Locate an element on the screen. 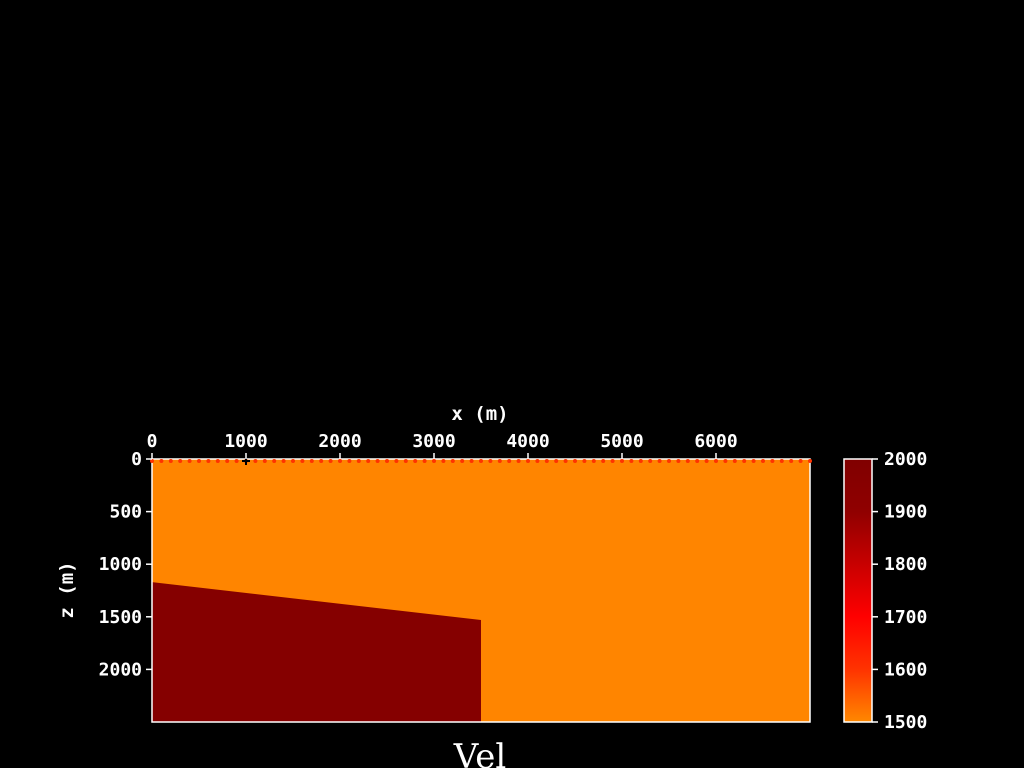 The height and width of the screenshot is (768, 1024). z-axis-label: z (m) is located at coordinates (67, 589).